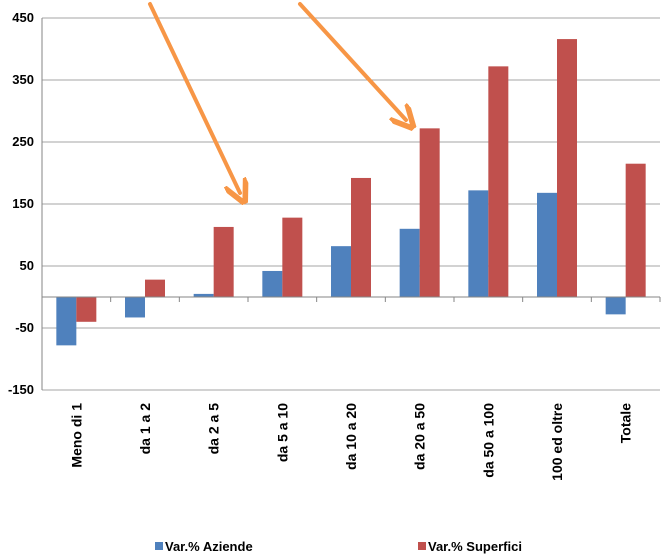  Describe the element at coordinates (159, 546) in the screenshot. I see `legend-swatch-aziende` at that location.